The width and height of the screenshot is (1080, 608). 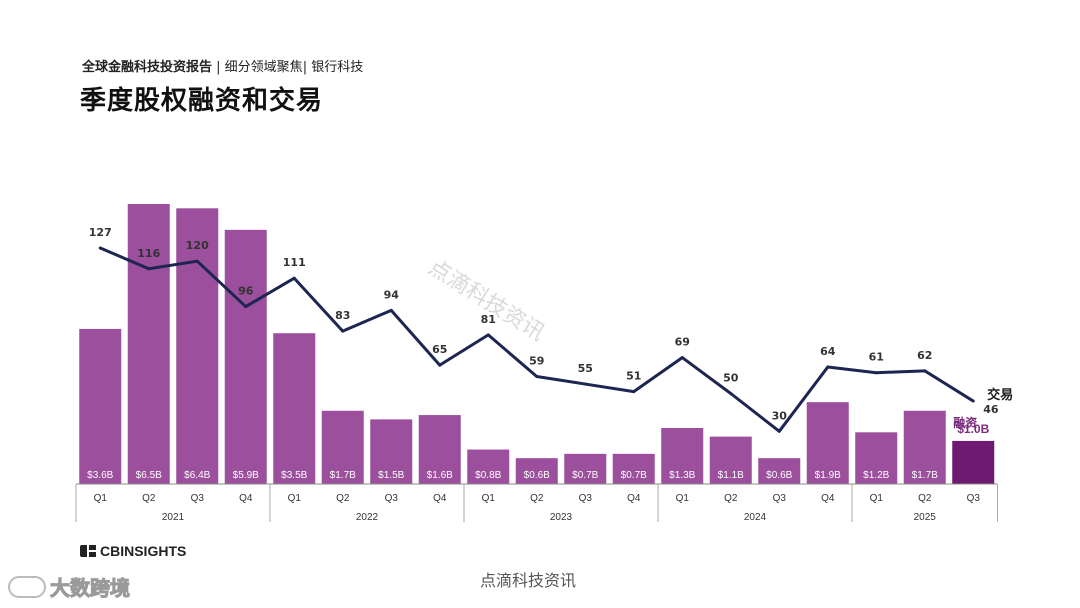 What do you see at coordinates (246, 475) in the screenshot?
I see `funding-label: $5.9B` at bounding box center [246, 475].